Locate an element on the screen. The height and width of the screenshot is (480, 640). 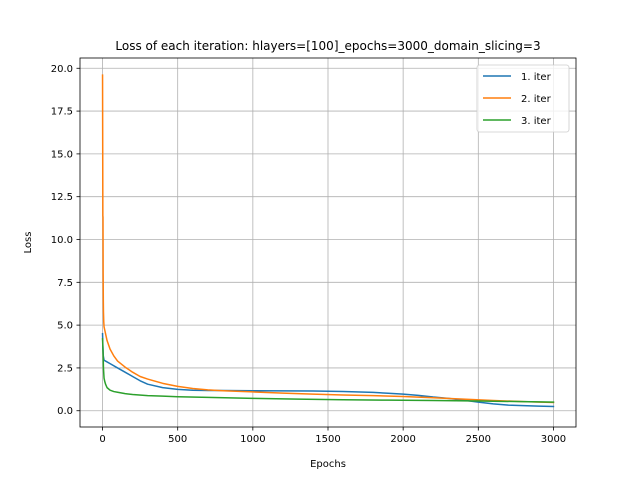
y-tick-label: 2.5 is located at coordinates (65, 368).